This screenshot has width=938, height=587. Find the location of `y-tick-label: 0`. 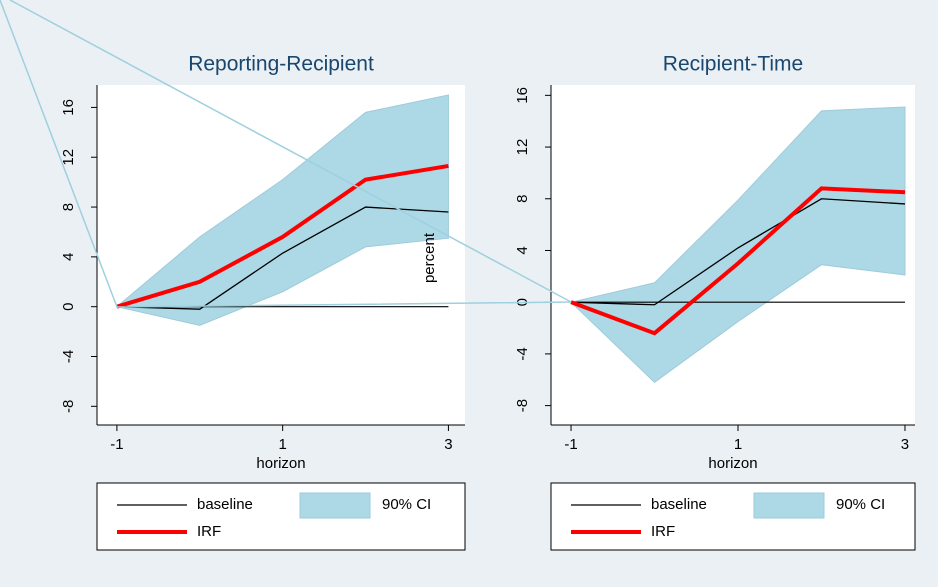

y-tick-label: 0 is located at coordinates (68, 307).